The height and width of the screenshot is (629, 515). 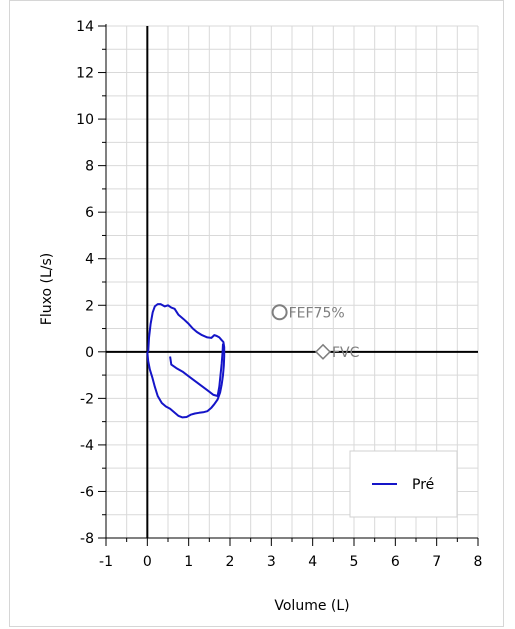 What do you see at coordinates (279, 312) in the screenshot?
I see `fef75-marker` at bounding box center [279, 312].